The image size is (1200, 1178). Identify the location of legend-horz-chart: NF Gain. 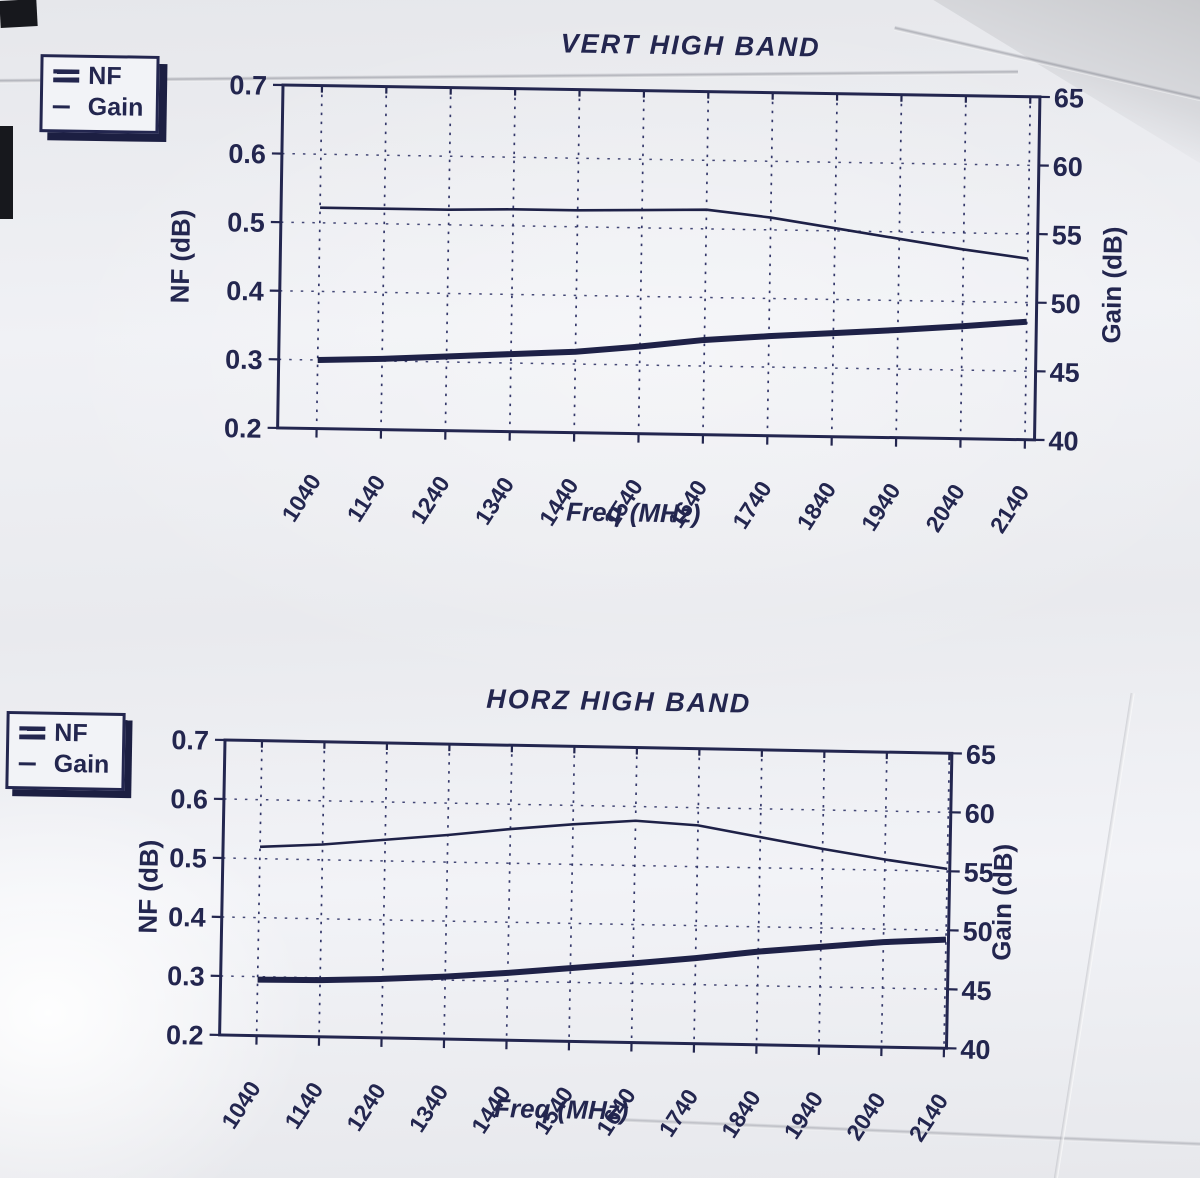
(65, 750).